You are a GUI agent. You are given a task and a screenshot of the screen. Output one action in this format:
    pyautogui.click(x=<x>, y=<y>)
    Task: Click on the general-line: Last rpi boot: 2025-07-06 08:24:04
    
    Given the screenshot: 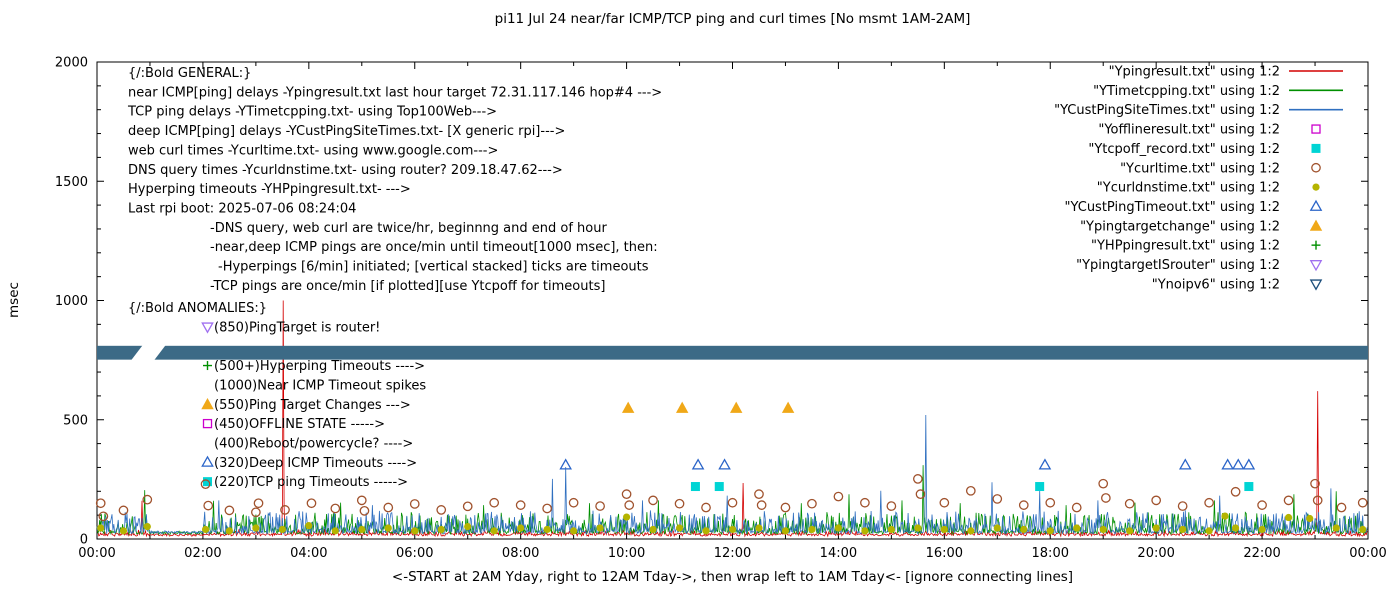 What is the action you would take?
    pyautogui.click(x=242, y=208)
    